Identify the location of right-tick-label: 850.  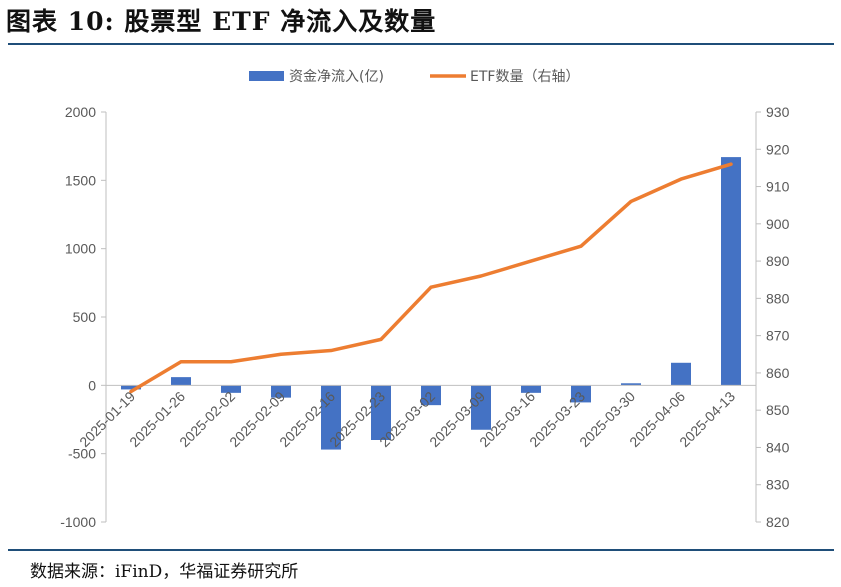
(778, 410).